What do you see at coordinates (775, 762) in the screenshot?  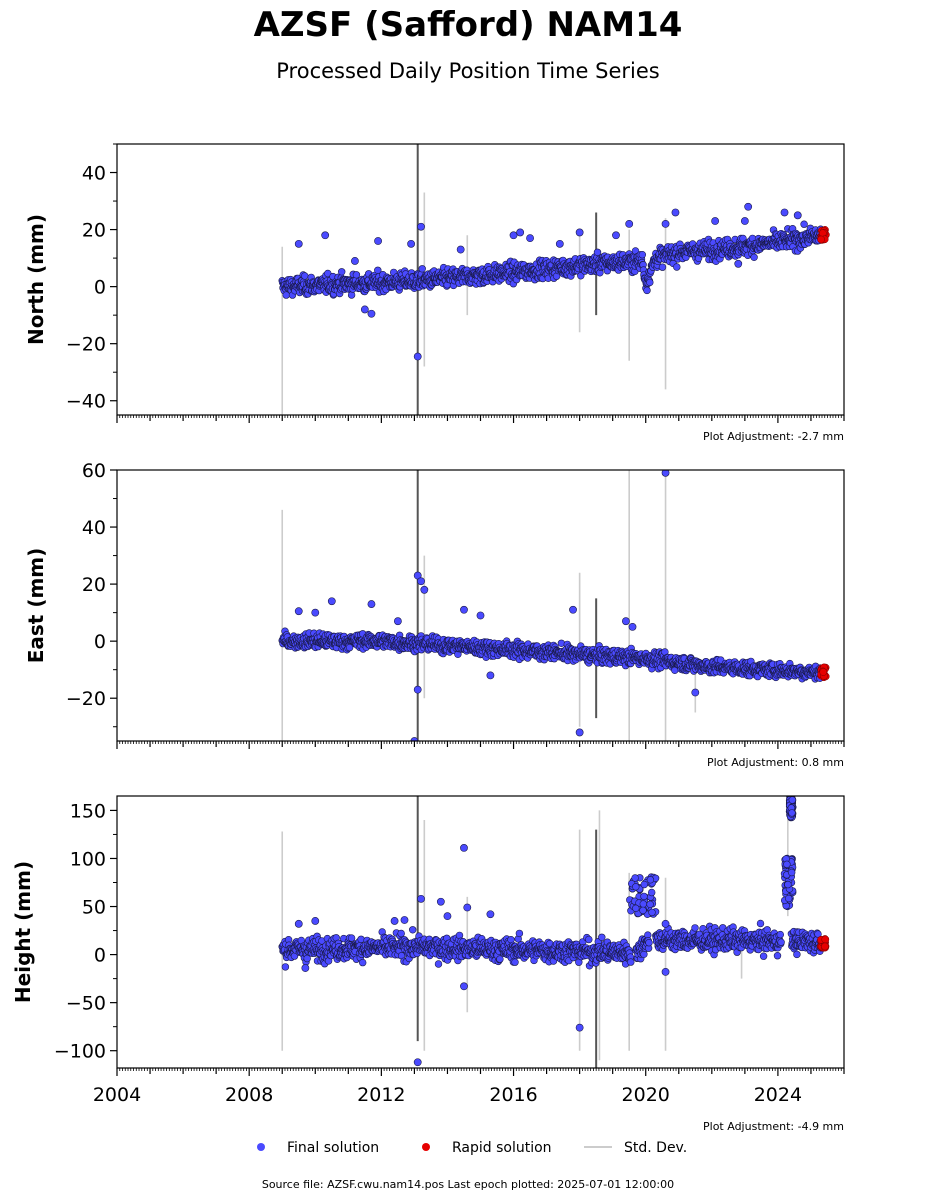 I see `plot-adjustment: Plot Adjustment: 0.8 mm` at bounding box center [775, 762].